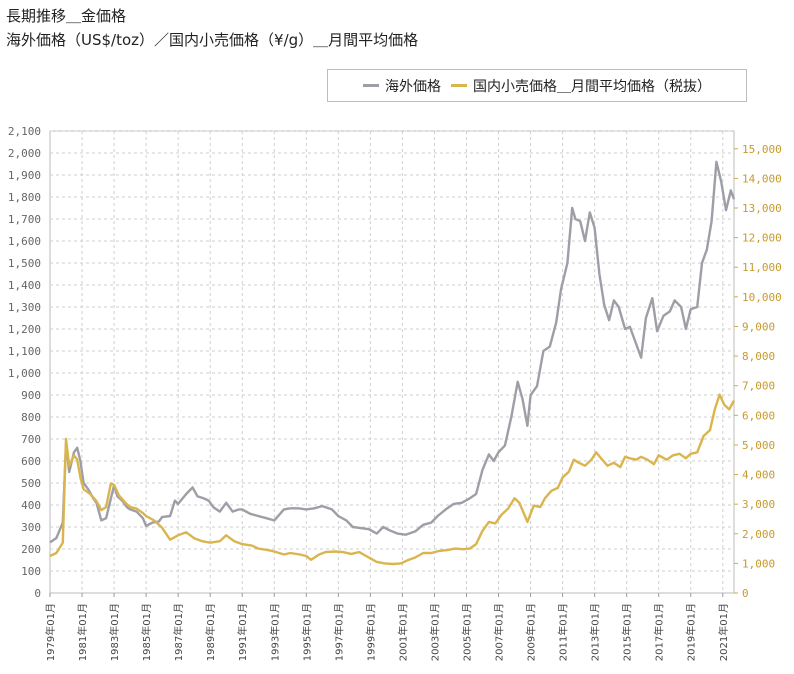  What do you see at coordinates (114, 632) in the screenshot?
I see `x-tick-label: 1983年01月` at bounding box center [114, 632].